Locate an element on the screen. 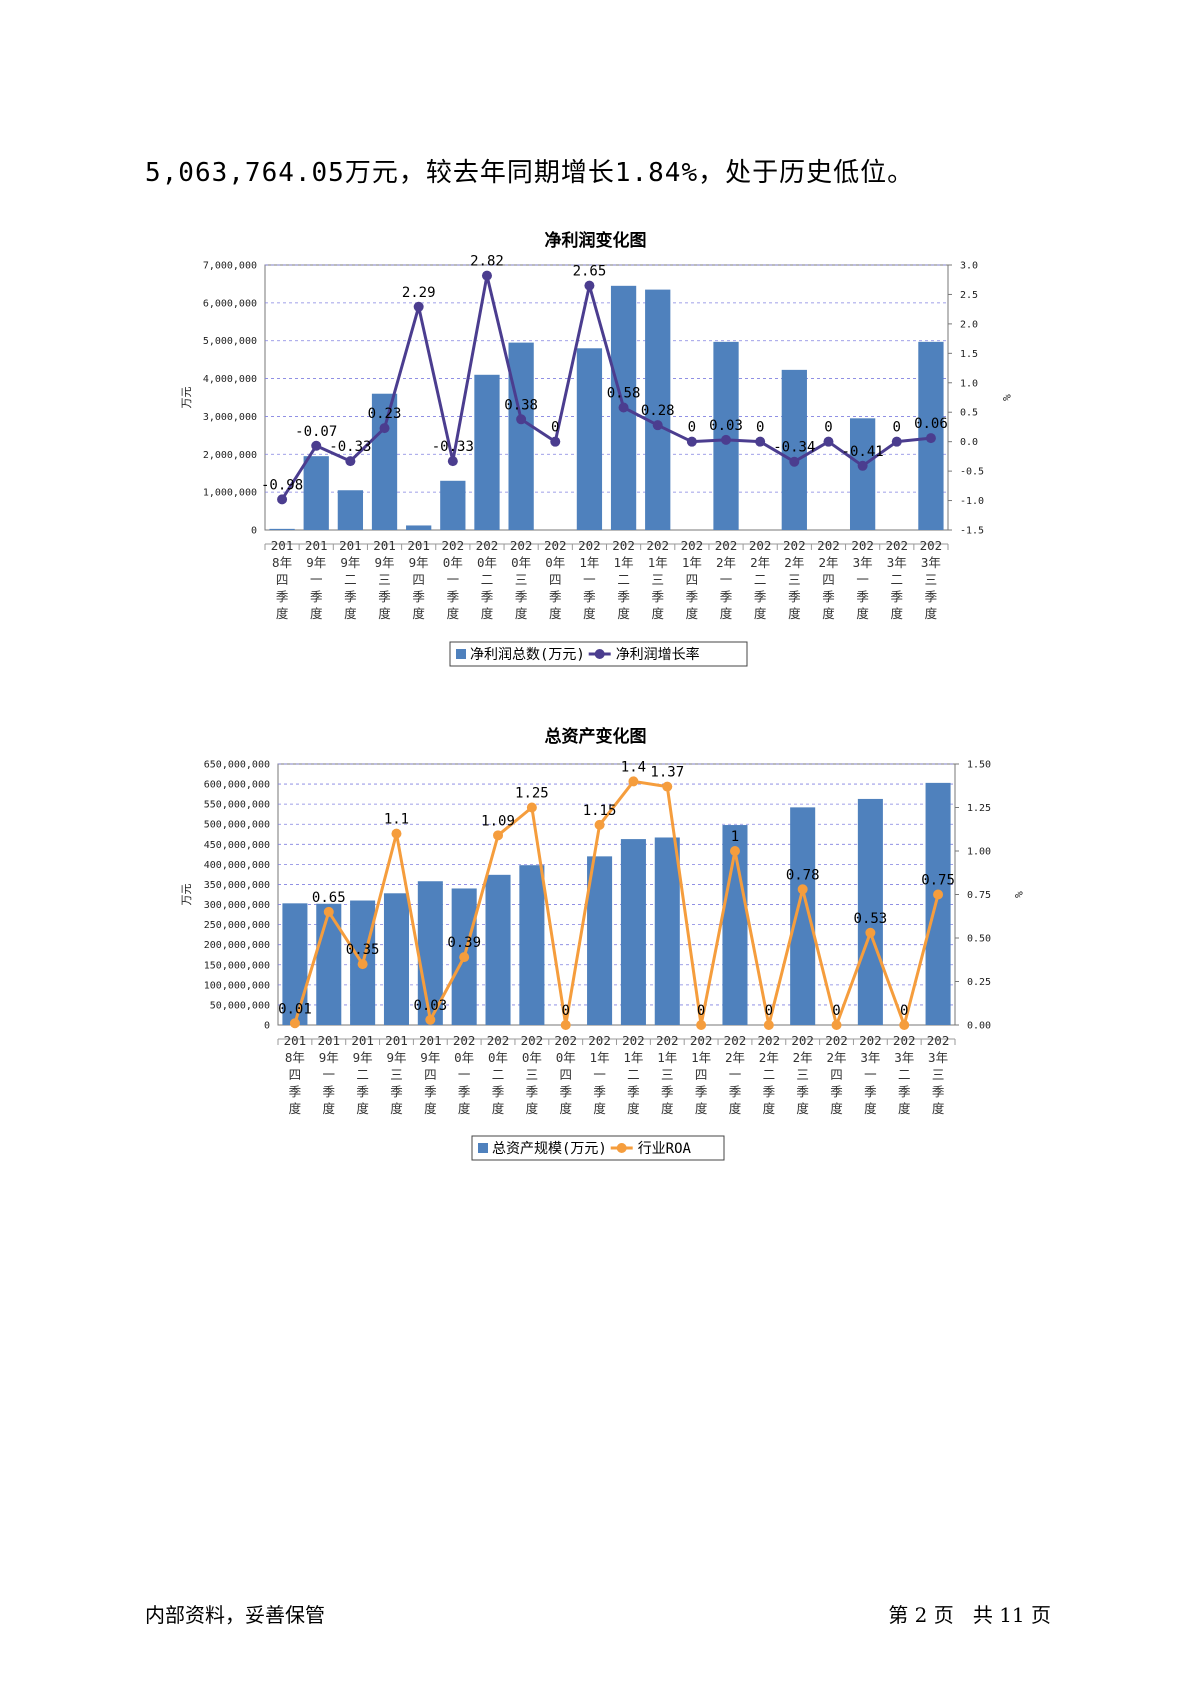 The width and height of the screenshot is (1191, 1684). y-right-tick-label: 0.25 is located at coordinates (979, 982).